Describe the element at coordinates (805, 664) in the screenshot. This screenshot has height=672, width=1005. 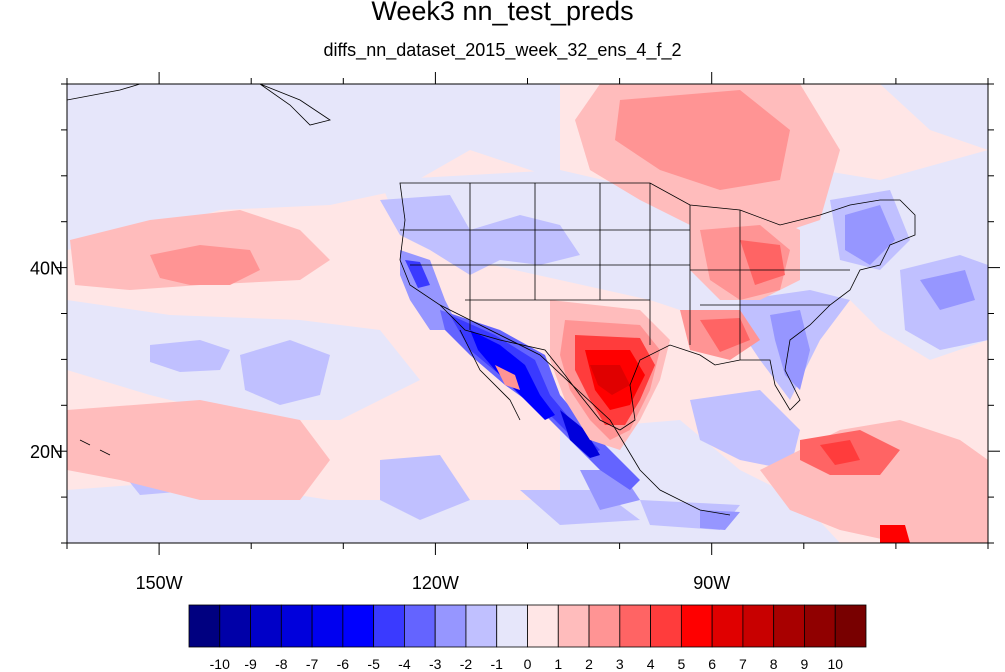
I see `colorbar-label: 9` at that location.